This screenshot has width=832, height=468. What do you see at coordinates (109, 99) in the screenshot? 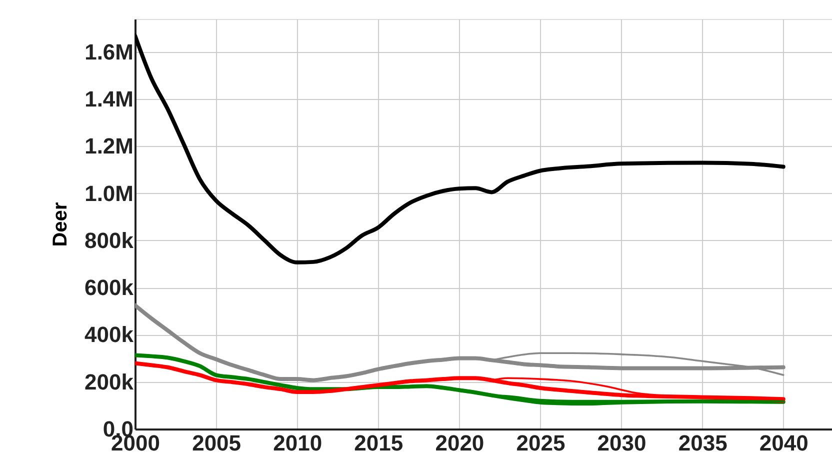
I see `y-tick-label: 1.4M` at bounding box center [109, 99].